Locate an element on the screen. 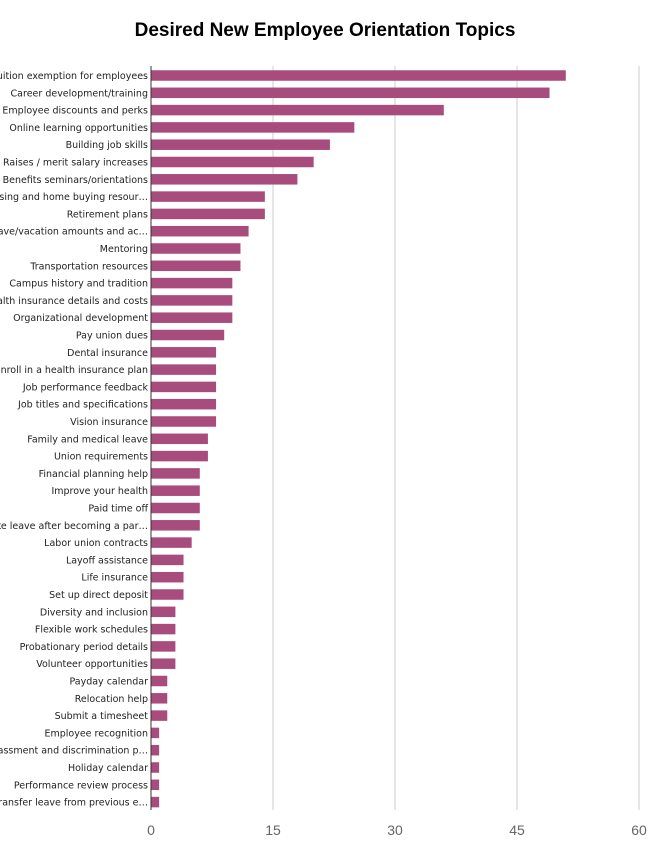  x-tick-label: 0 is located at coordinates (151, 830).